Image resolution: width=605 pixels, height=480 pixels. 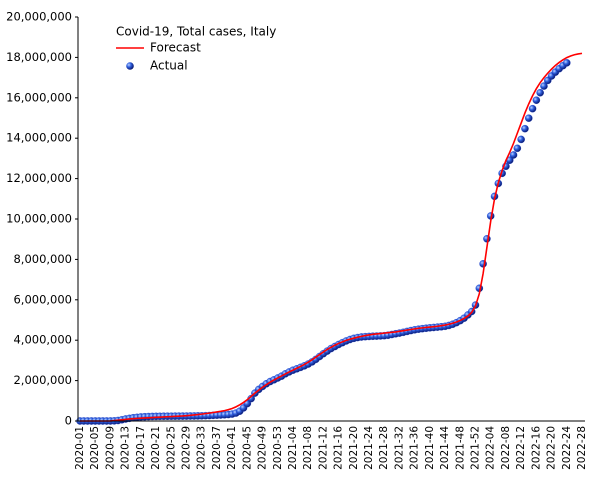 I want to click on x-tick-label: 2020-45, so click(x=247, y=448).